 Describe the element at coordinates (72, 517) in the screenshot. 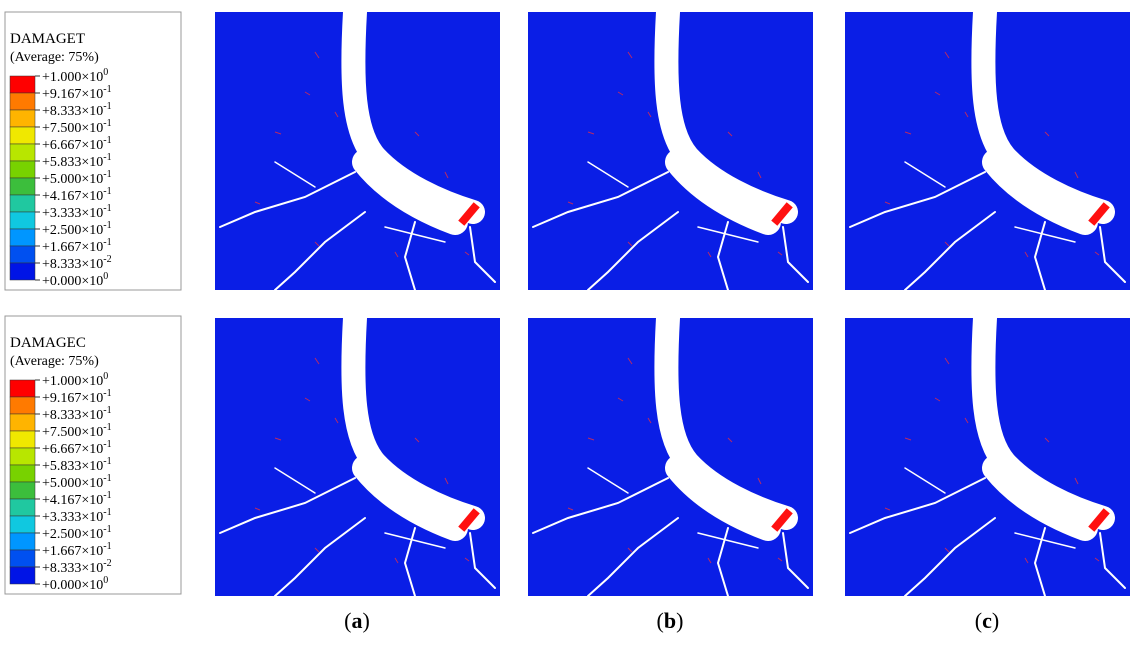

I see `label-text: +3.333×10` at that location.